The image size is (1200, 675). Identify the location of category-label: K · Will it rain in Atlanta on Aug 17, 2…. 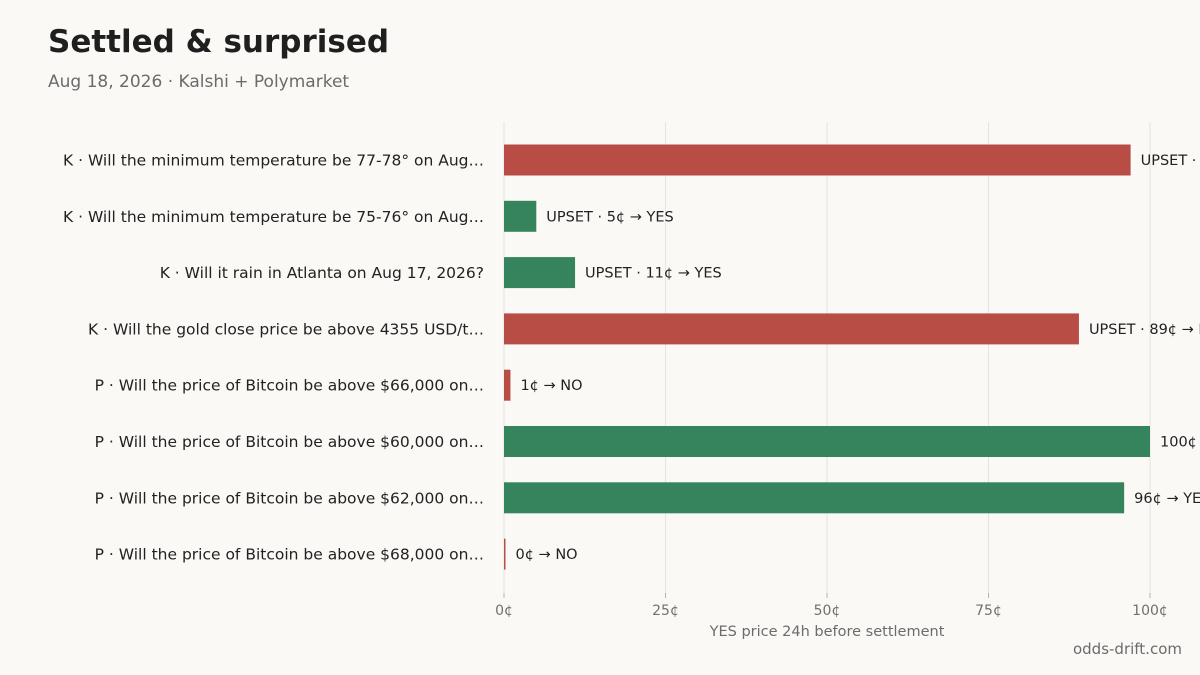
(322, 273).